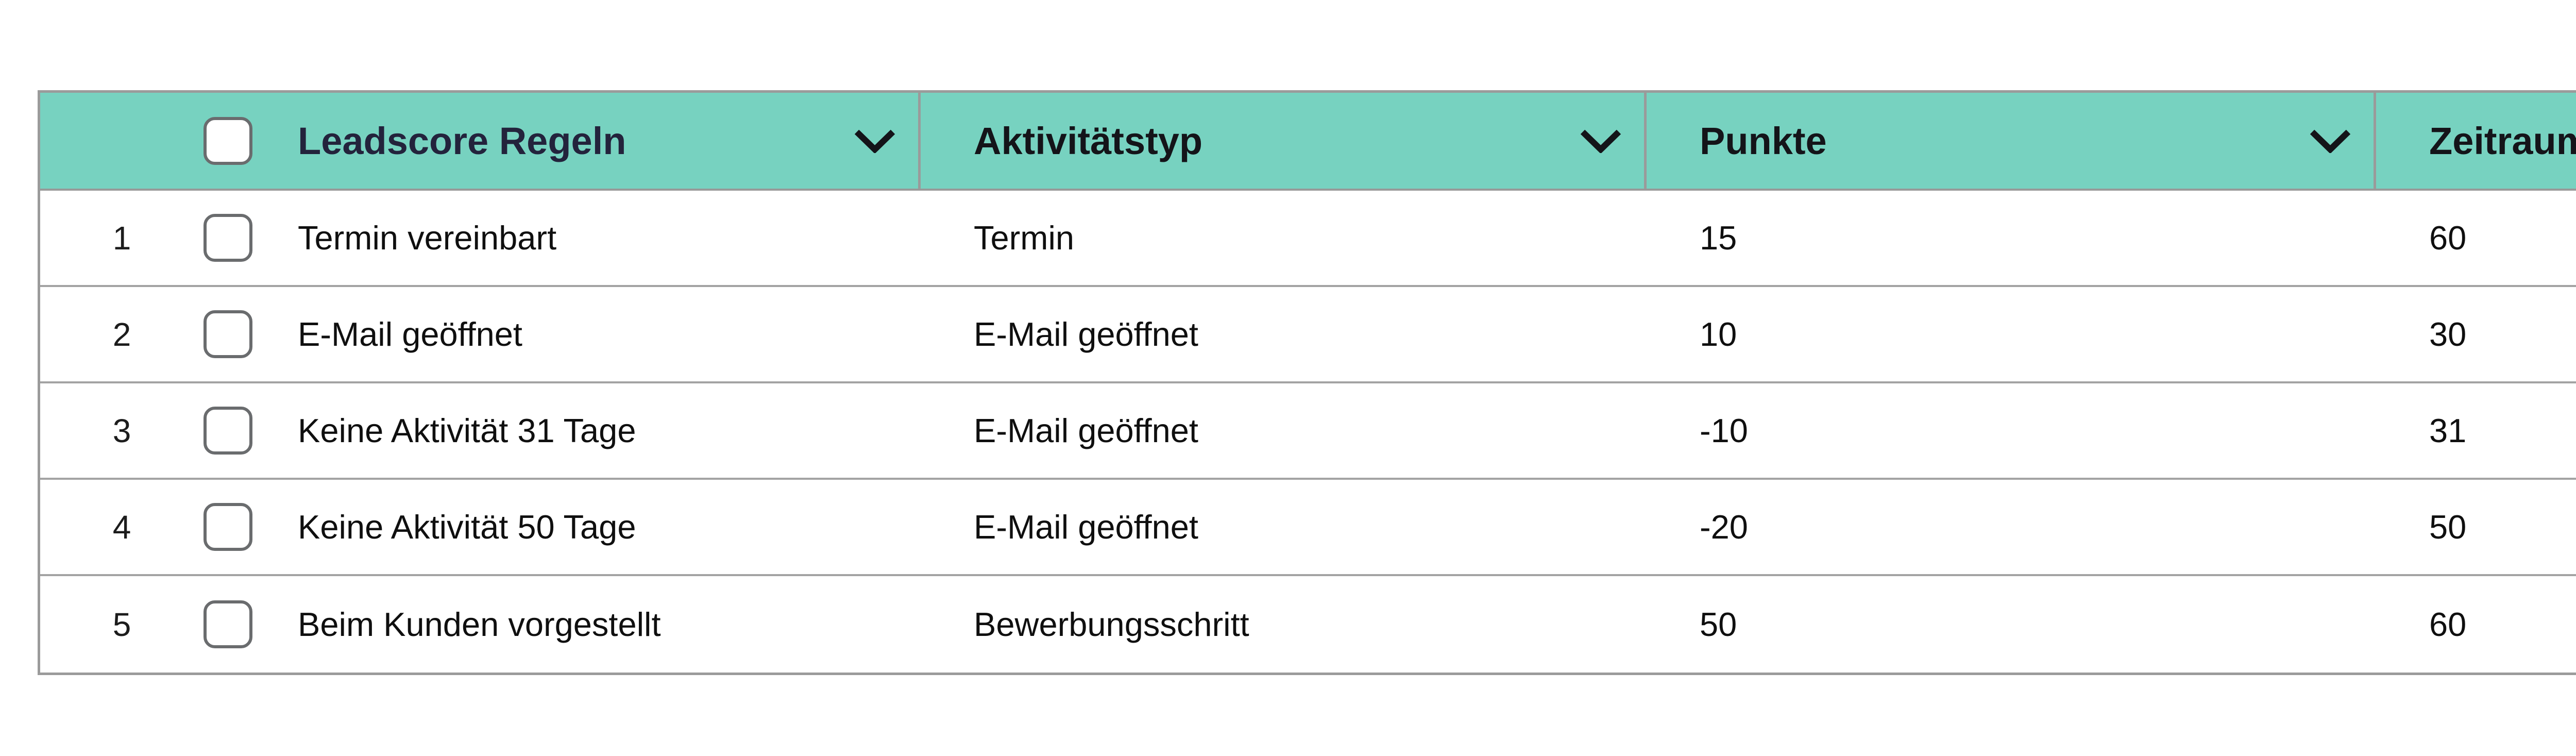 This screenshot has height=756, width=2576. Describe the element at coordinates (2448, 334) in the screenshot. I see `period-days-value: 30` at that location.